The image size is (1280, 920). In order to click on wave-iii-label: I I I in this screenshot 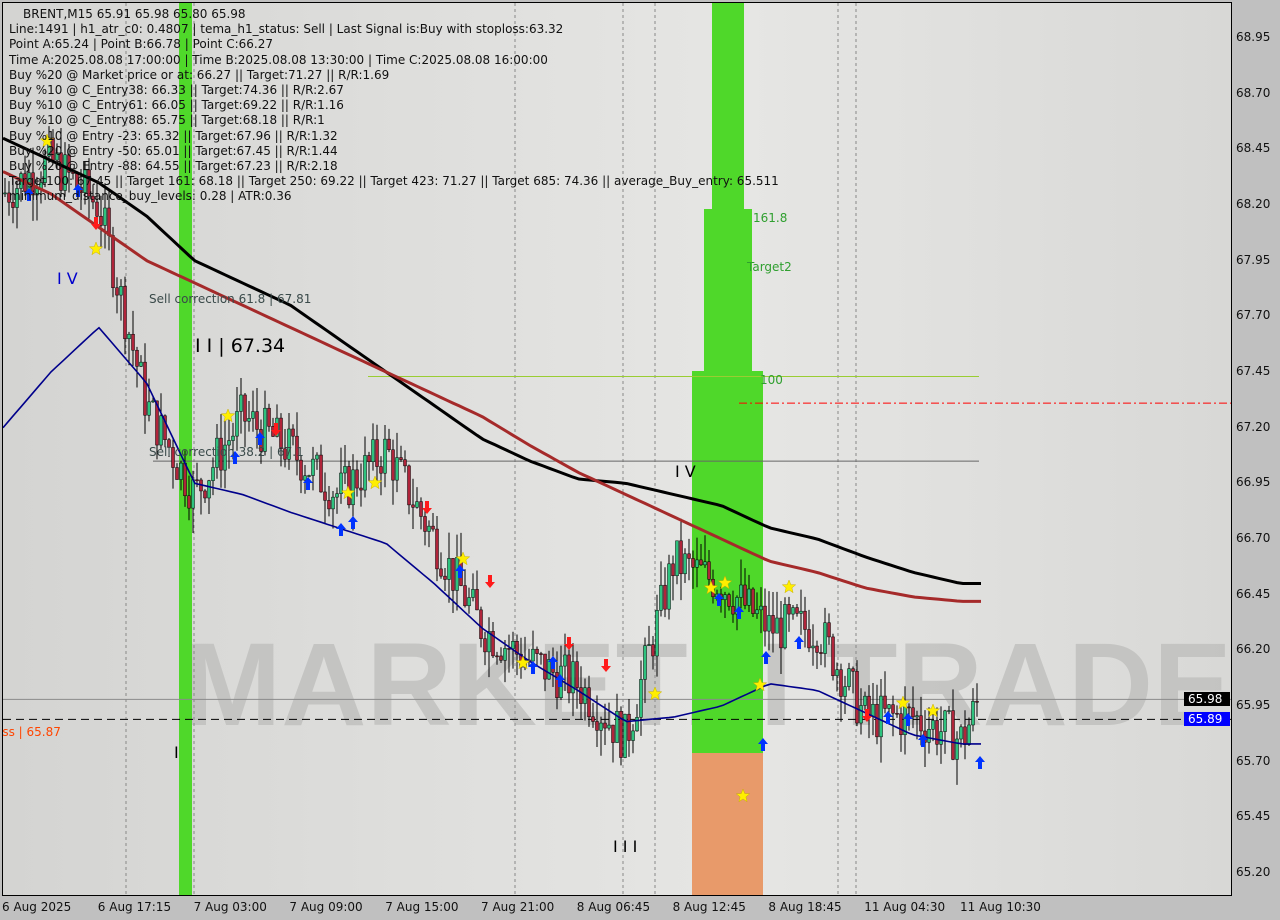, I will do `click(625, 846)`.